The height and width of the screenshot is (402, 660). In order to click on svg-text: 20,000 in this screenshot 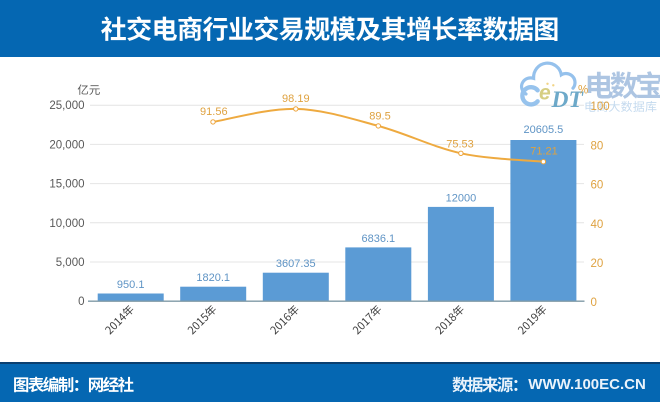, I will do `click(66, 145)`.